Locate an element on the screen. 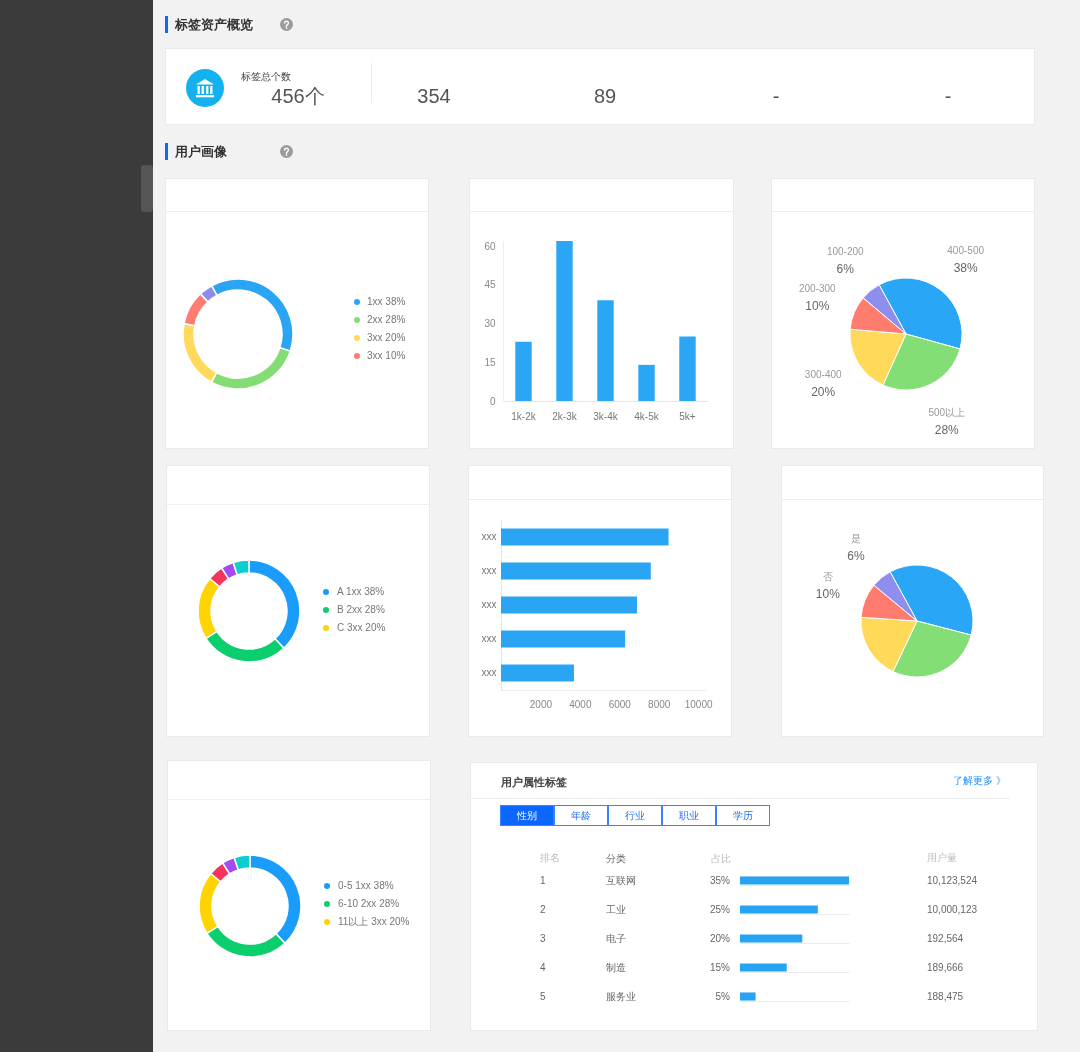 Image resolution: width=1080 pixels, height=1052 pixels. text: 192,564 is located at coordinates (945, 938).